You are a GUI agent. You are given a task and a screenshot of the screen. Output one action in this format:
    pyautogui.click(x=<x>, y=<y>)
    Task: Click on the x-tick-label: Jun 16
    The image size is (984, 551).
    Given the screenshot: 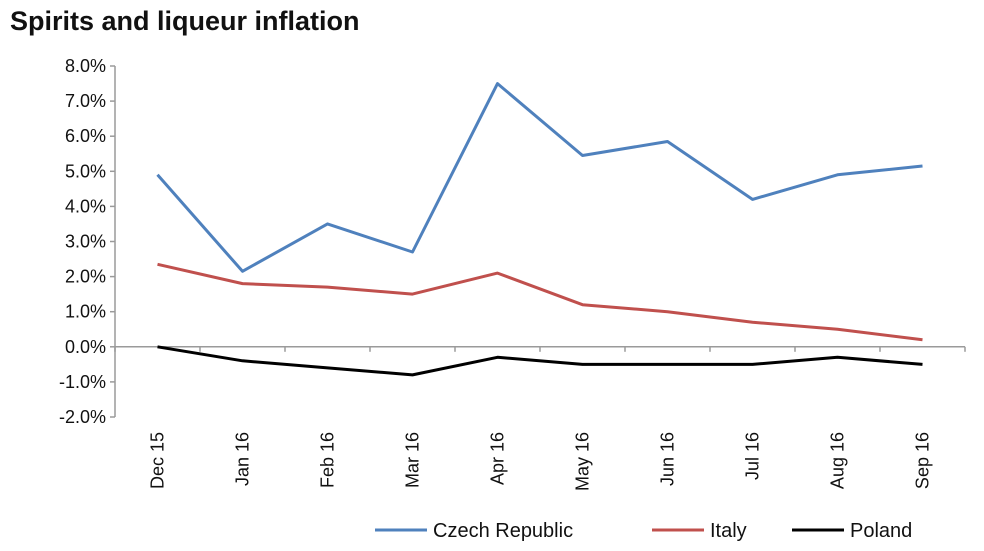 What is the action you would take?
    pyautogui.click(x=668, y=459)
    